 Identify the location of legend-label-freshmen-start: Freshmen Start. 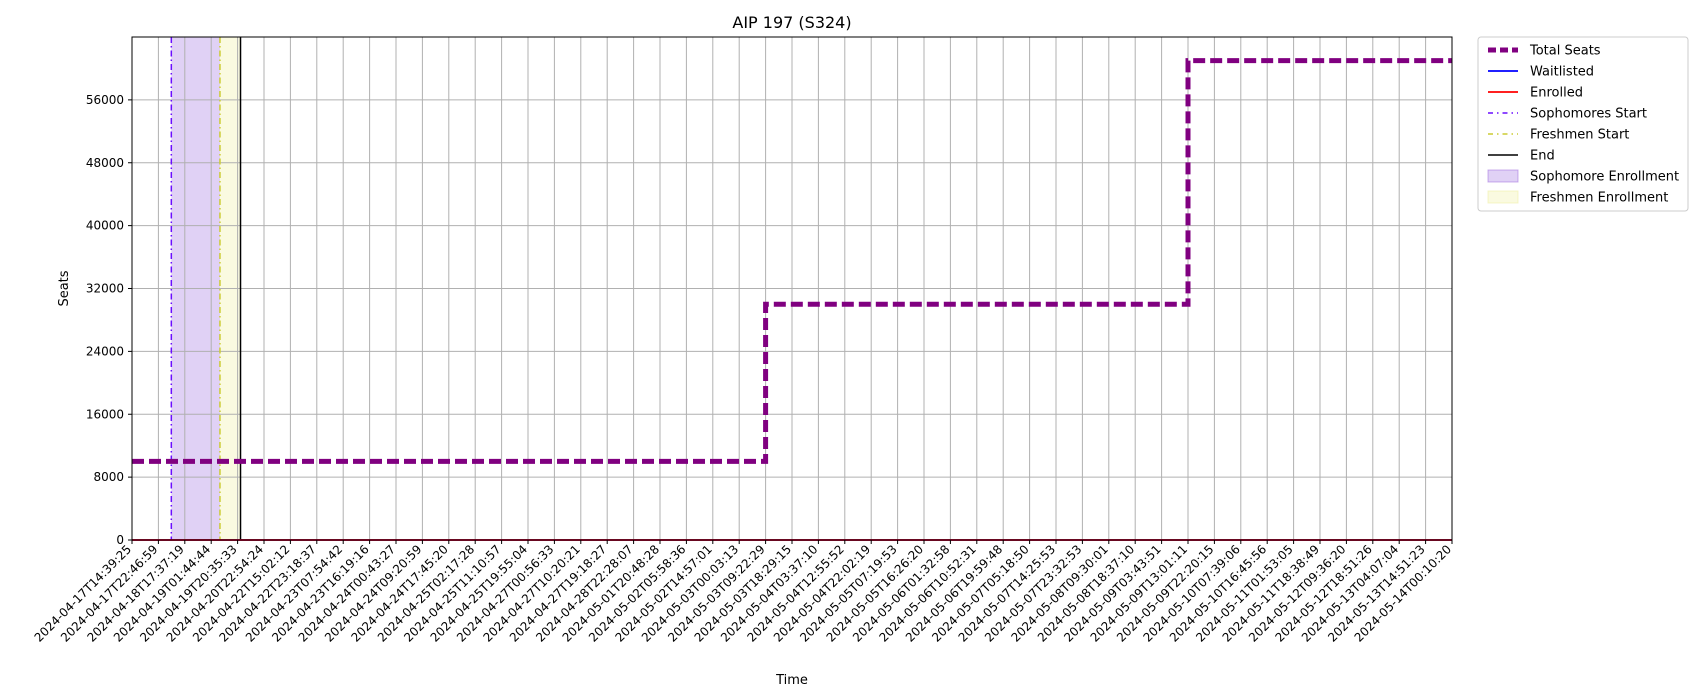
(1579, 135).